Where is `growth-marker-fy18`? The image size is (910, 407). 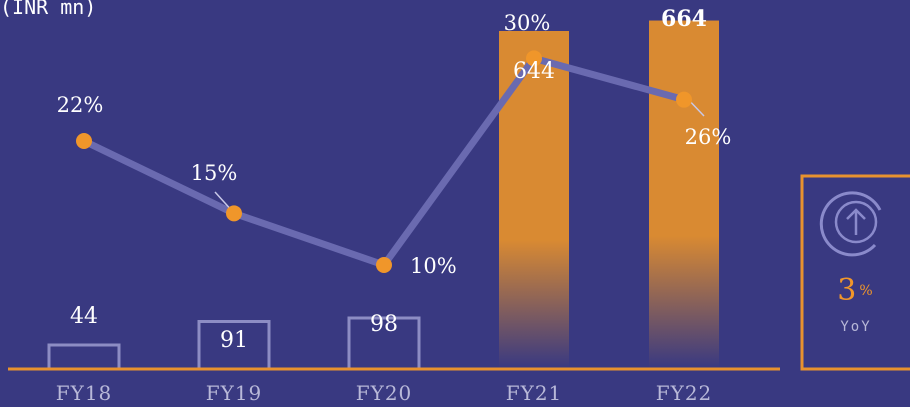 growth-marker-fy18 is located at coordinates (84, 141).